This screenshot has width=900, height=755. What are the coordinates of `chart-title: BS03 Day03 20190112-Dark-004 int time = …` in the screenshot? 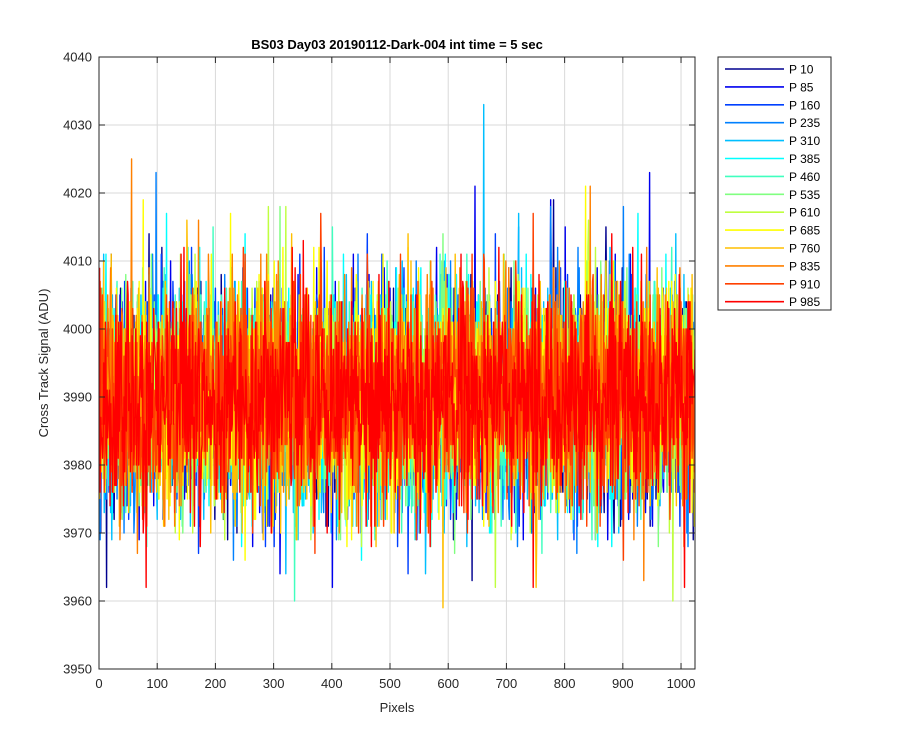 It's located at (397, 44).